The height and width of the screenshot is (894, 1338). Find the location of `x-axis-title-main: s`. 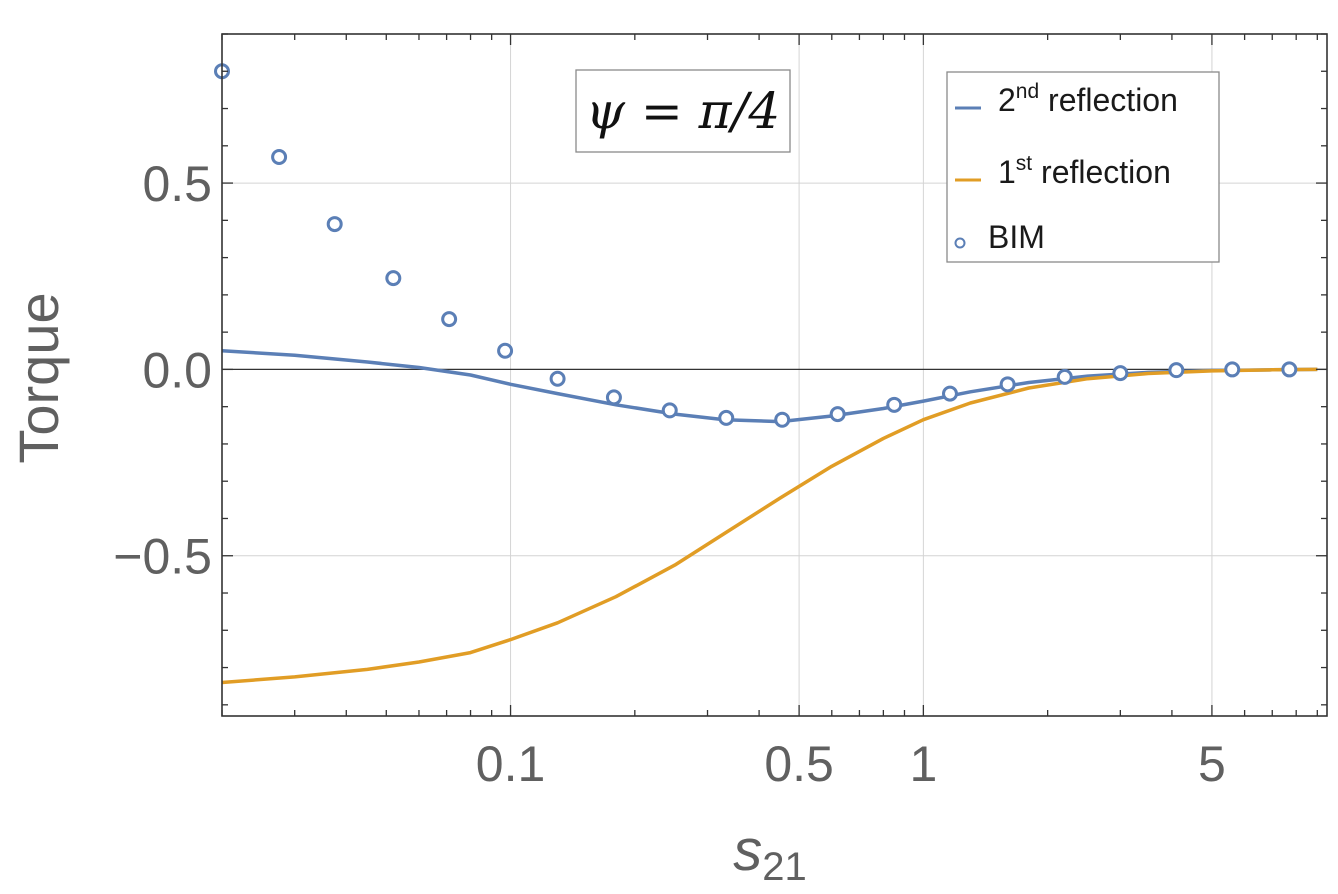

x-axis-title-main: s is located at coordinates (747, 850).